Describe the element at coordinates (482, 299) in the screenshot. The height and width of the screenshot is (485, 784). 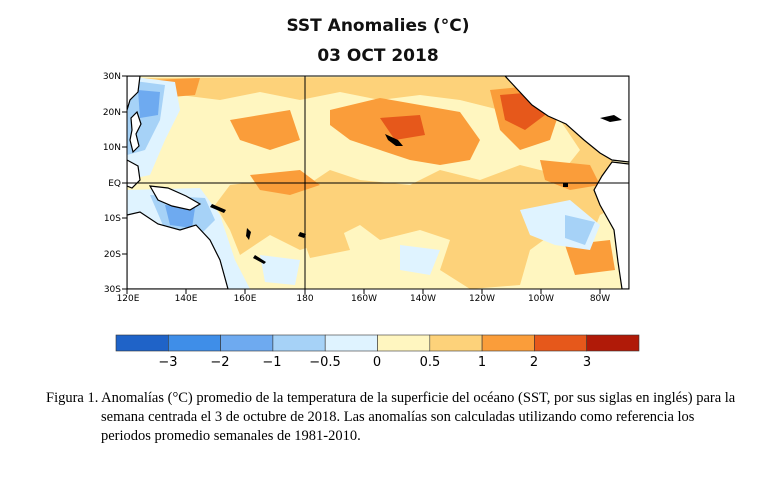
I see `lon-label: 120W` at that location.